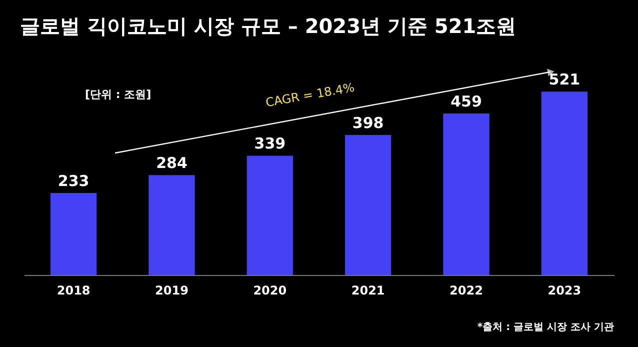 This screenshot has width=638, height=347. I want to click on x-tick-label: 2021, so click(368, 291).